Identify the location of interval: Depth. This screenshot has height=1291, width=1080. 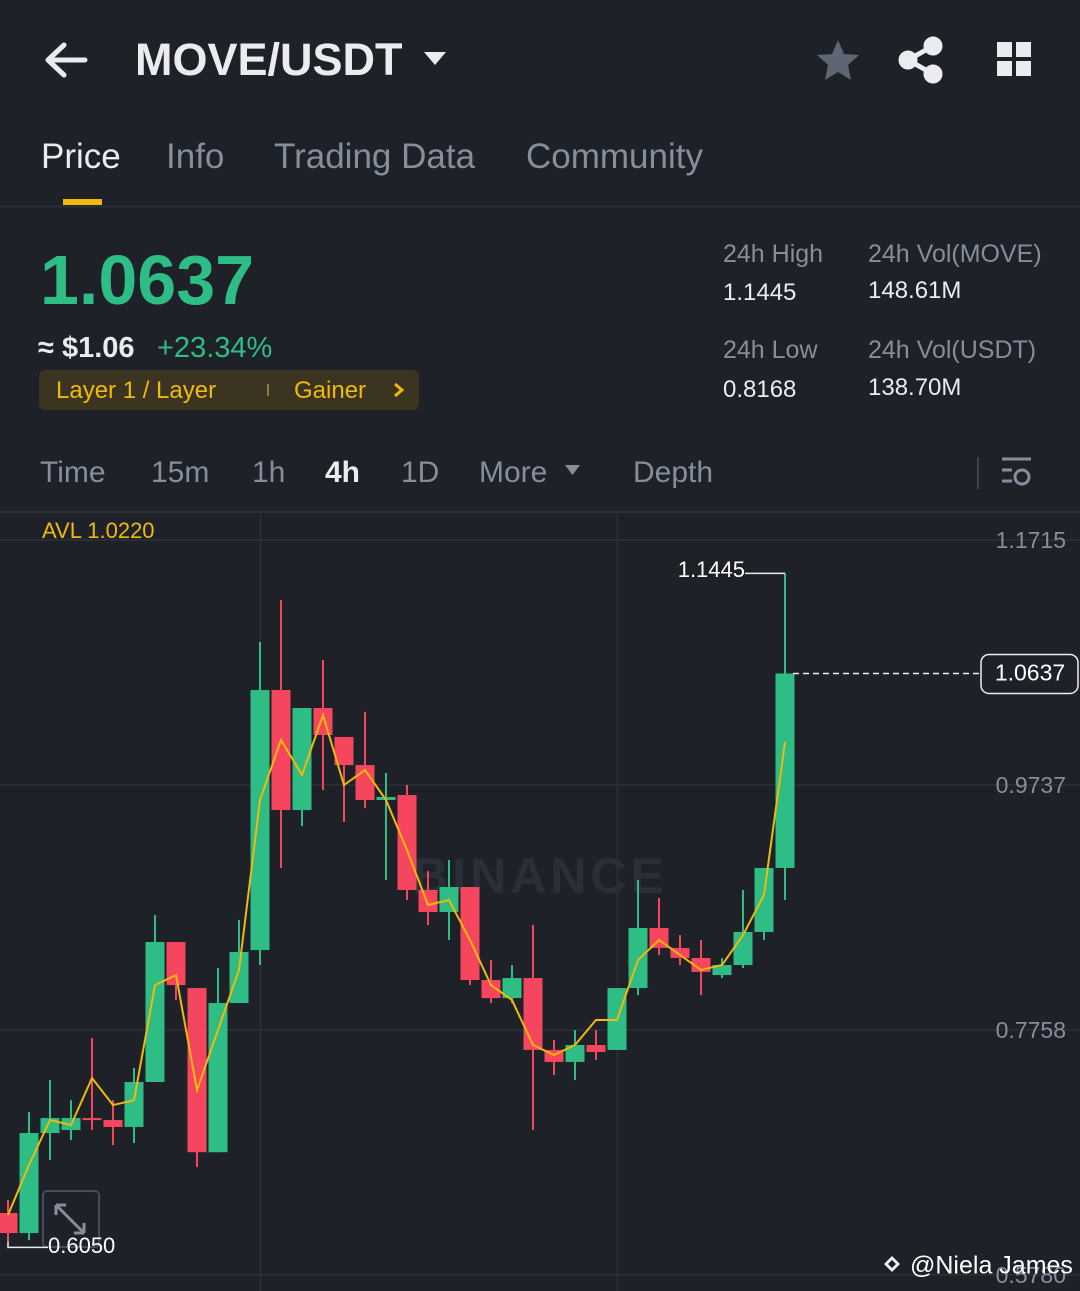
(673, 472).